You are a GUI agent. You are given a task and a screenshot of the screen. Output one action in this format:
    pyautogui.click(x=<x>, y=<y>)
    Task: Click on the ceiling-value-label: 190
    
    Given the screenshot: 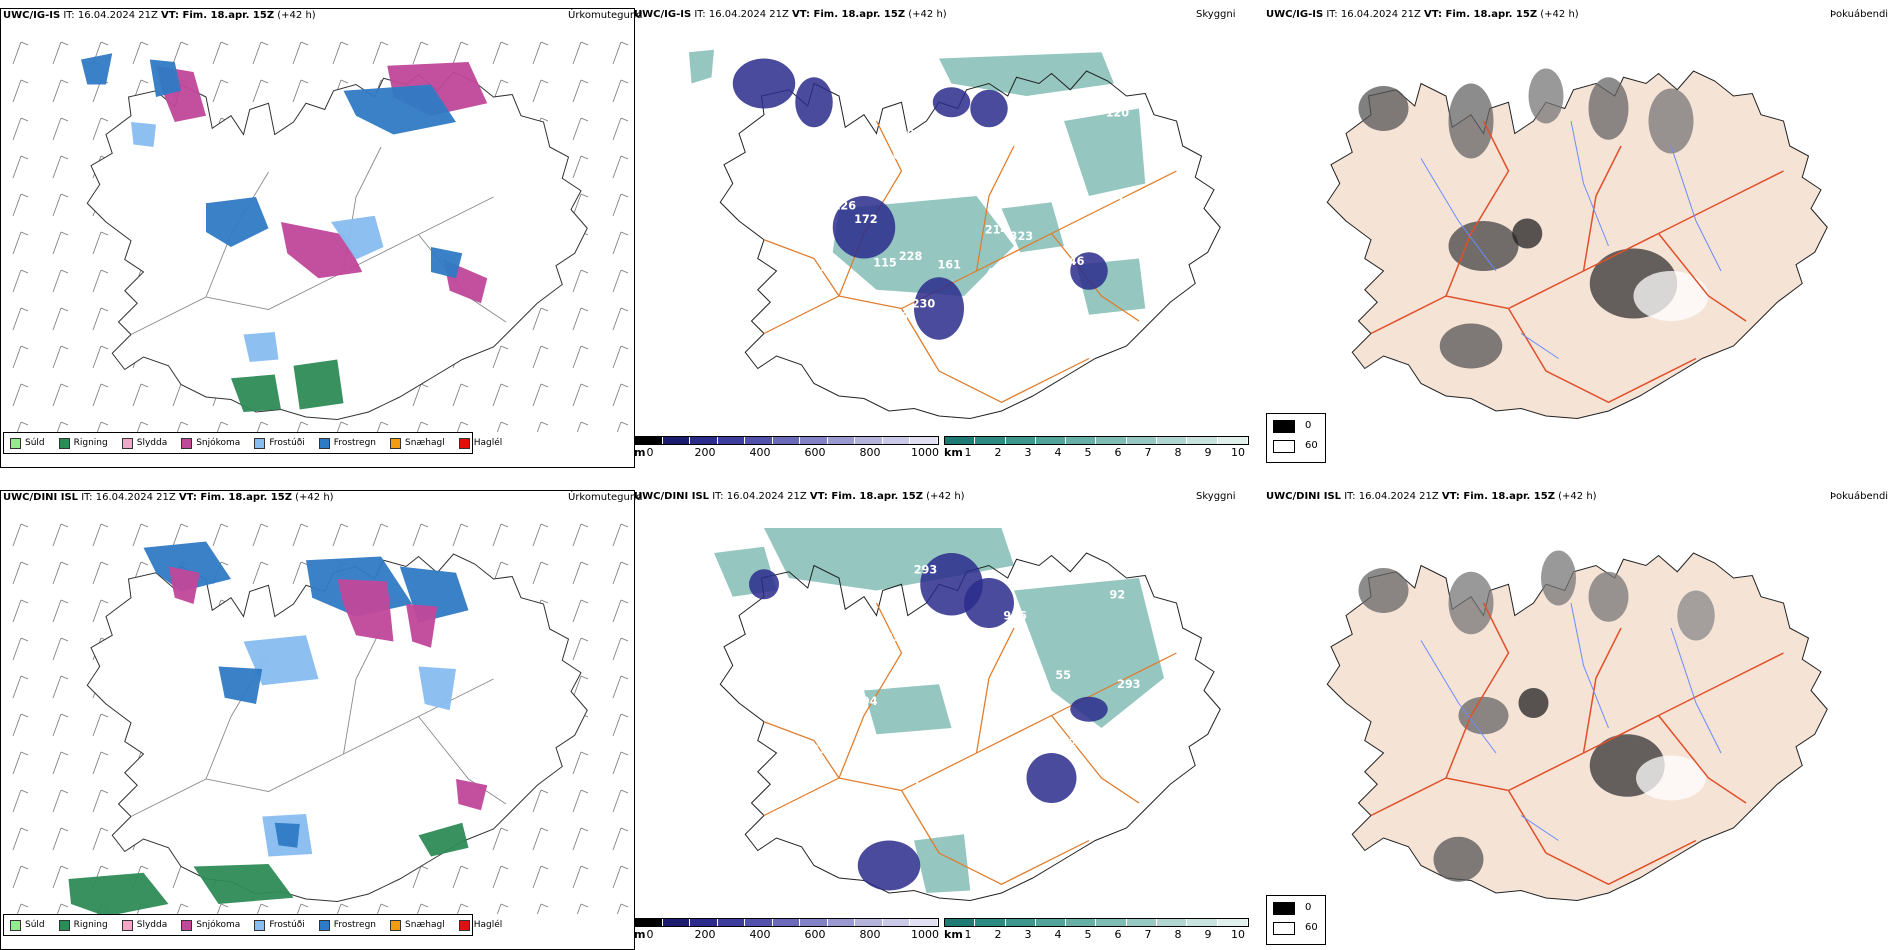 What is the action you would take?
    pyautogui.click(x=728, y=718)
    